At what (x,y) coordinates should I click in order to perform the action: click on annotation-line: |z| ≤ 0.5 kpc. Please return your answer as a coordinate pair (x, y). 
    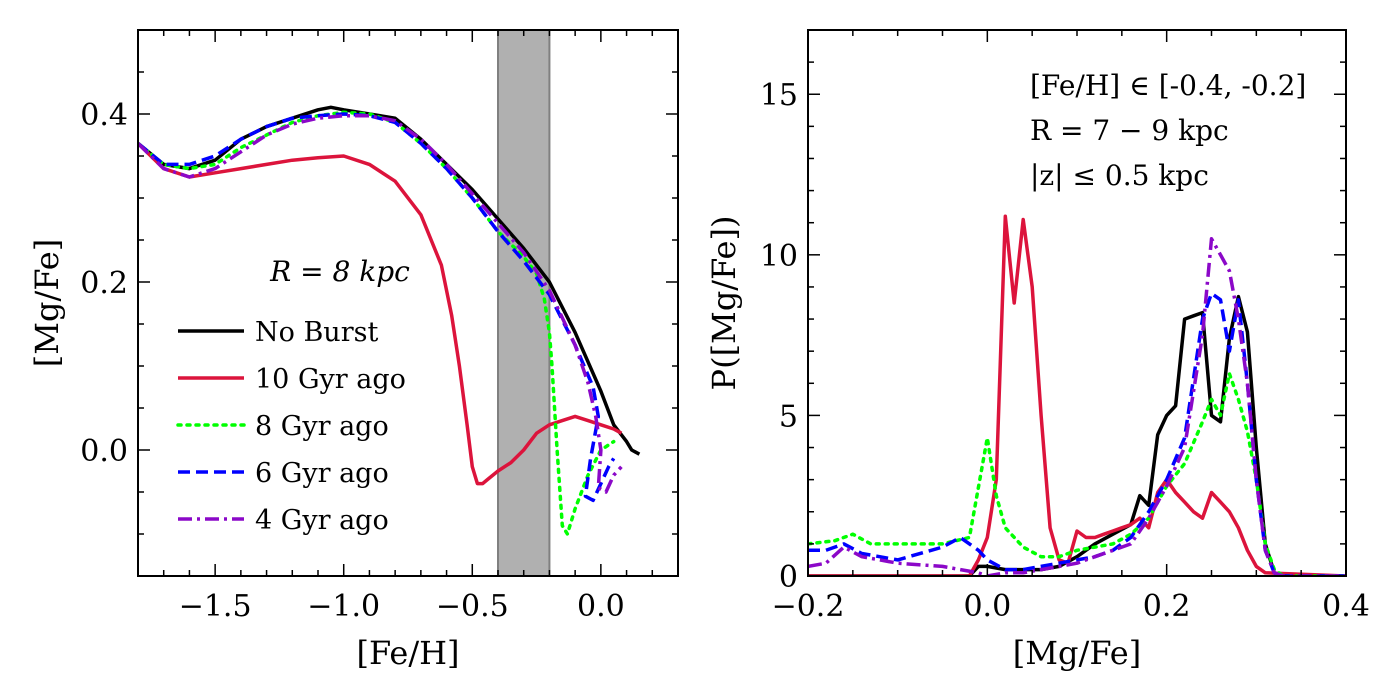
    Looking at the image, I should click on (1119, 175).